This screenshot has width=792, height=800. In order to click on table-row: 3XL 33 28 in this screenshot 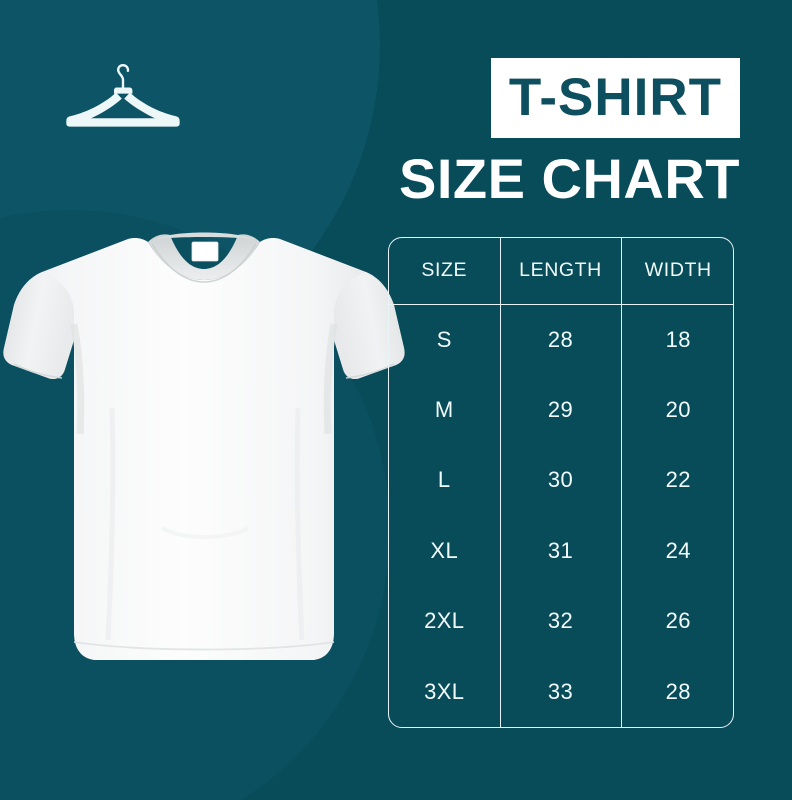, I will do `click(561, 691)`.